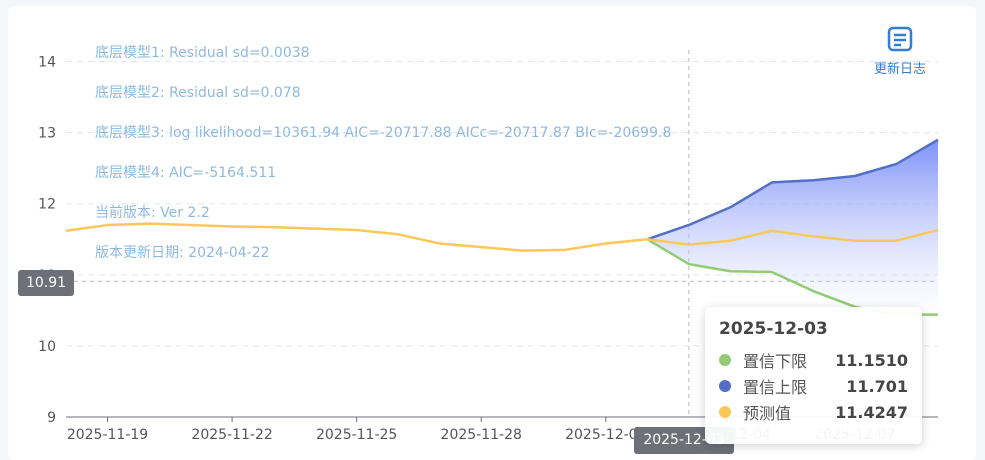  What do you see at coordinates (773, 329) in the screenshot?
I see `tooltip-title: 2025-12-03` at bounding box center [773, 329].